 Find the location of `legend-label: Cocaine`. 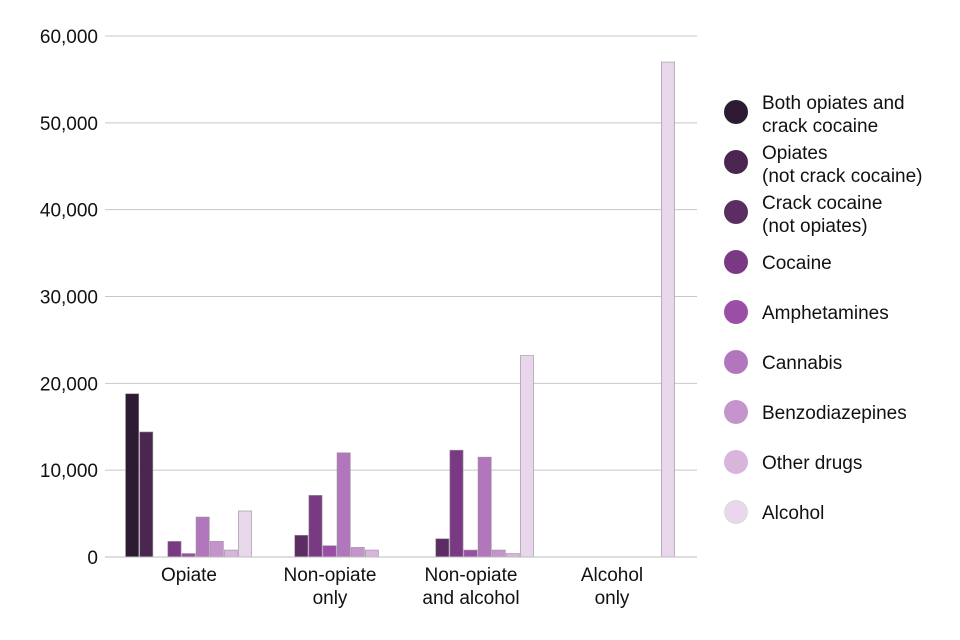

legend-label: Cocaine is located at coordinates (797, 263).